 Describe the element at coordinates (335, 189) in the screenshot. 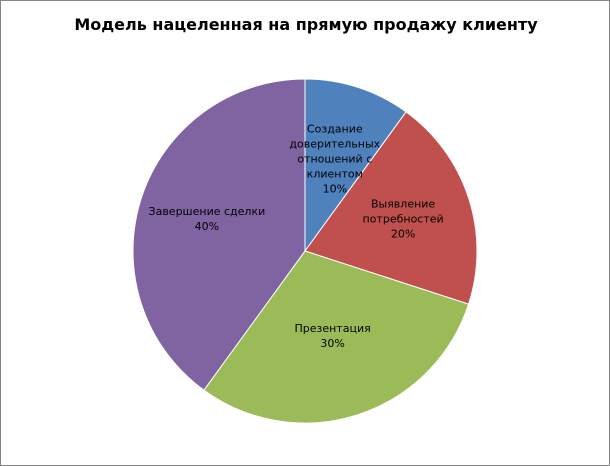

I see `data-label-value: 10%` at that location.